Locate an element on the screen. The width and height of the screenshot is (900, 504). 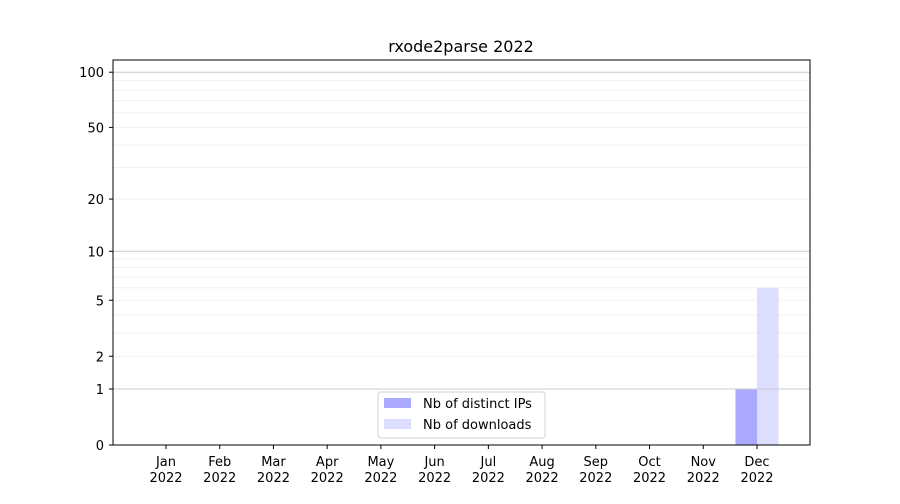
x-tick-label: May 2022 is located at coordinates (380, 470).